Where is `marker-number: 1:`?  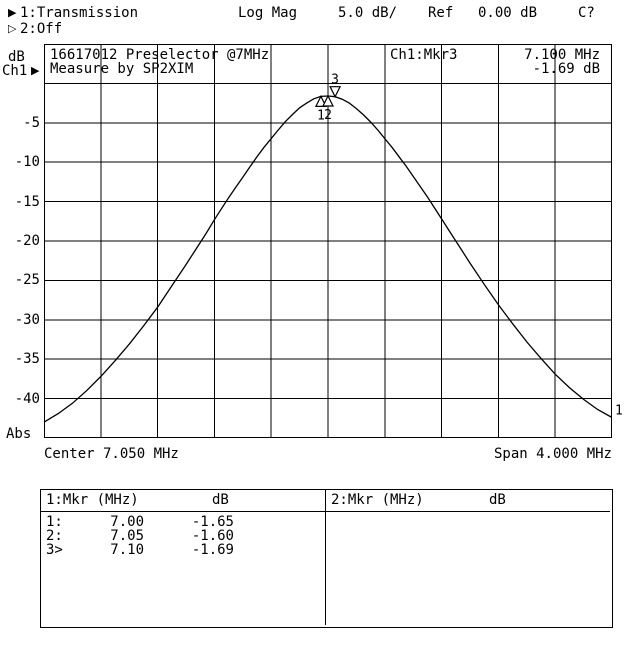 marker-number: 1: is located at coordinates (54, 522).